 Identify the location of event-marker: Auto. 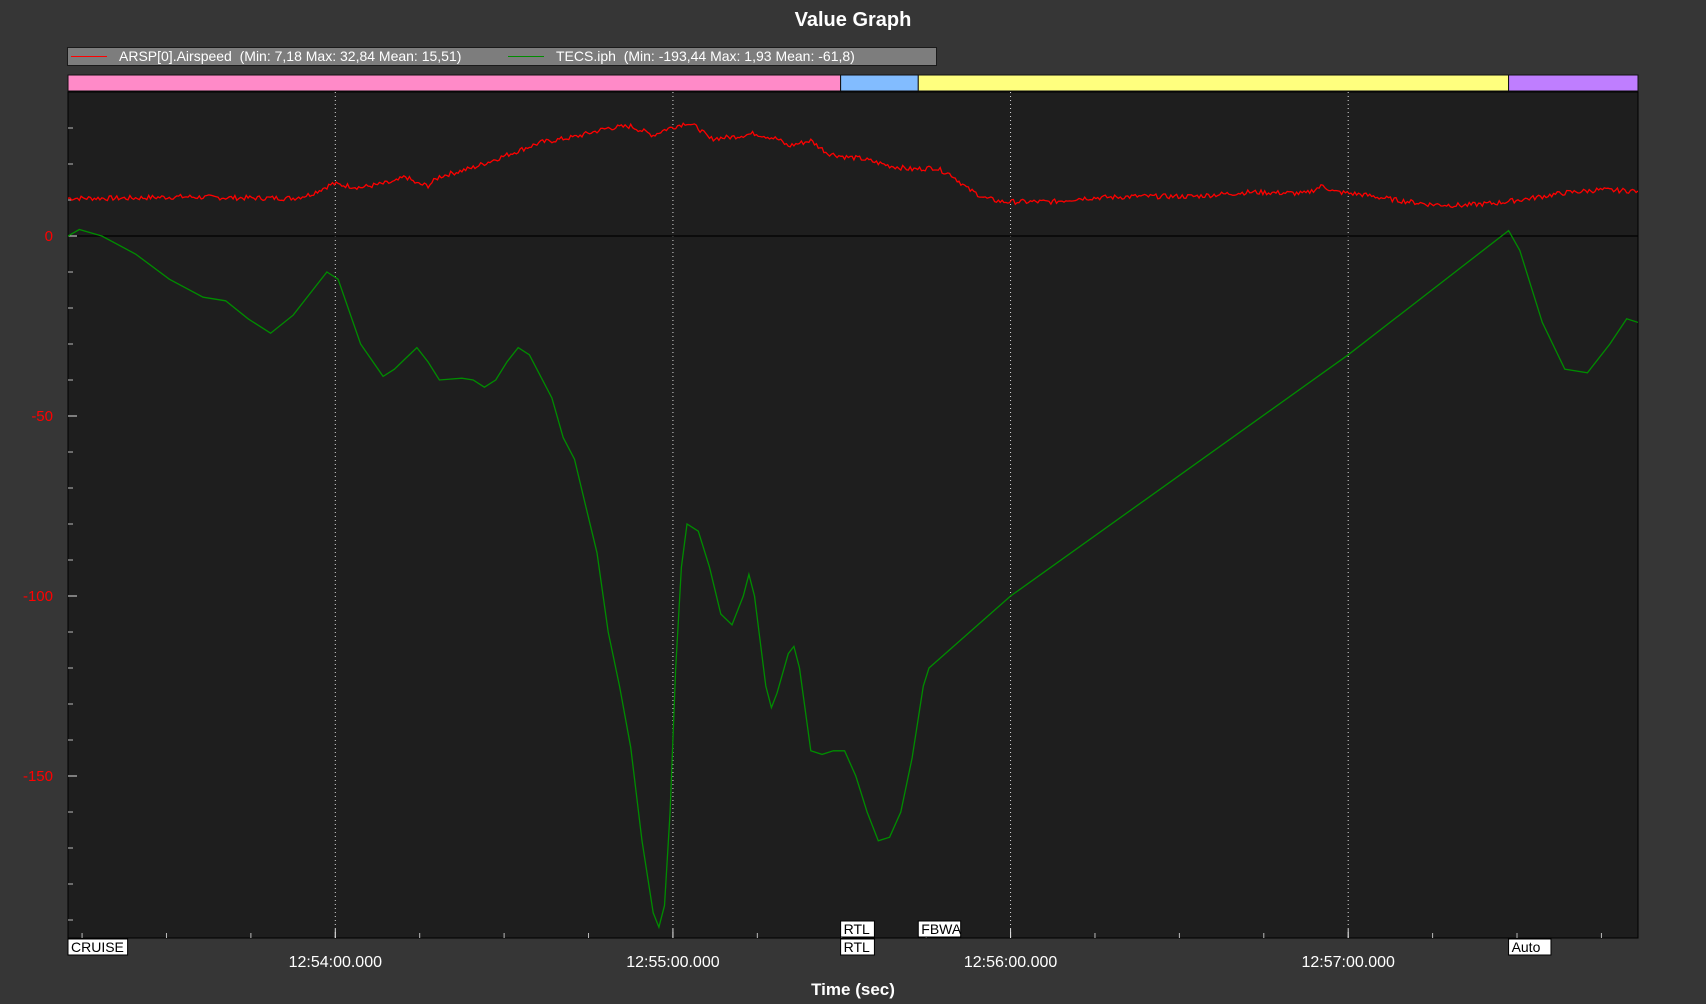
(1530, 947).